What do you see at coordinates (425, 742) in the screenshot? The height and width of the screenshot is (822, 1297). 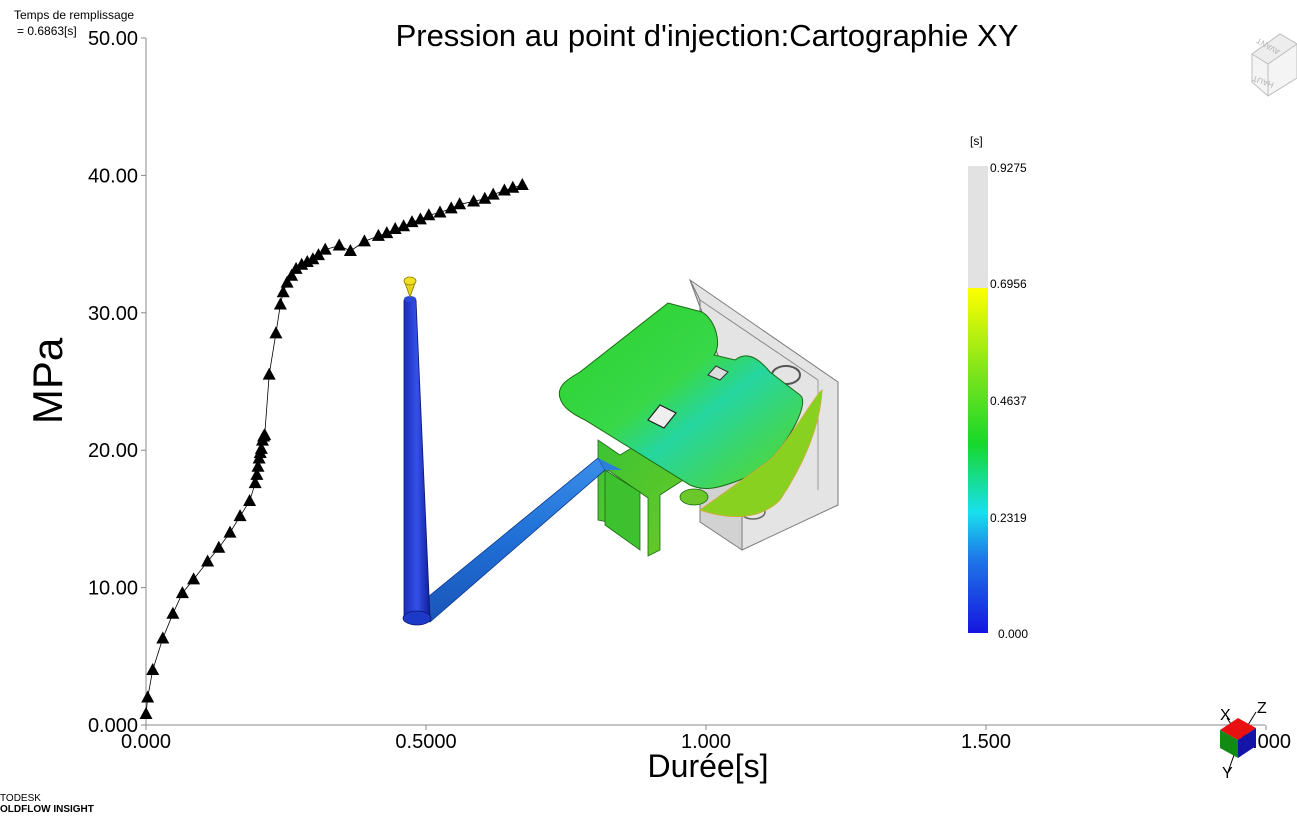 I see `x-tick-label: 0.5000` at bounding box center [425, 742].